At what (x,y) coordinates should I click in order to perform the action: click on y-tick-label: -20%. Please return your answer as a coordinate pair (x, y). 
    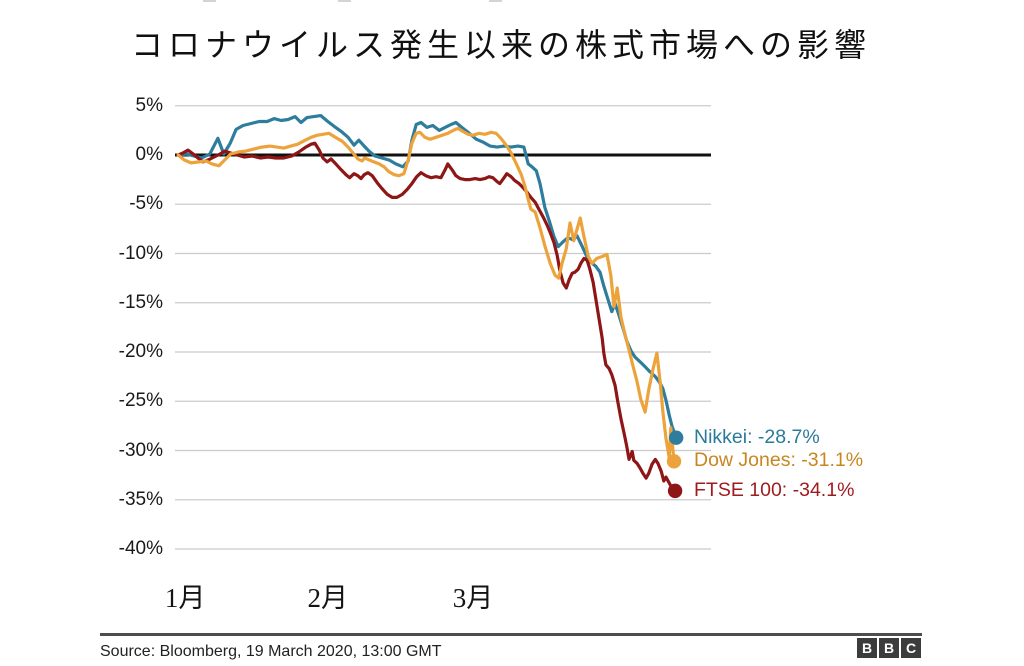
    Looking at the image, I should click on (140, 351).